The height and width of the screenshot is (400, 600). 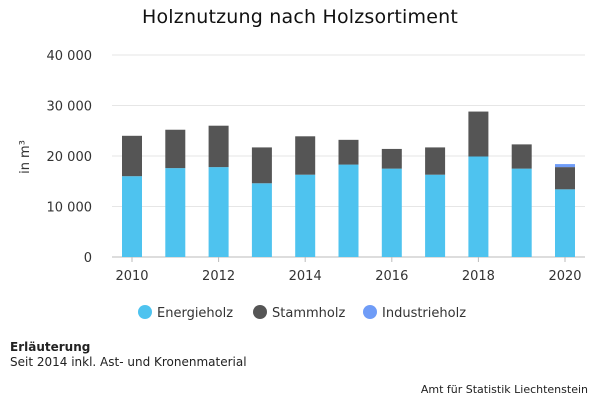 What do you see at coordinates (132, 216) in the screenshot?
I see `bar-energieholz-2010` at bounding box center [132, 216].